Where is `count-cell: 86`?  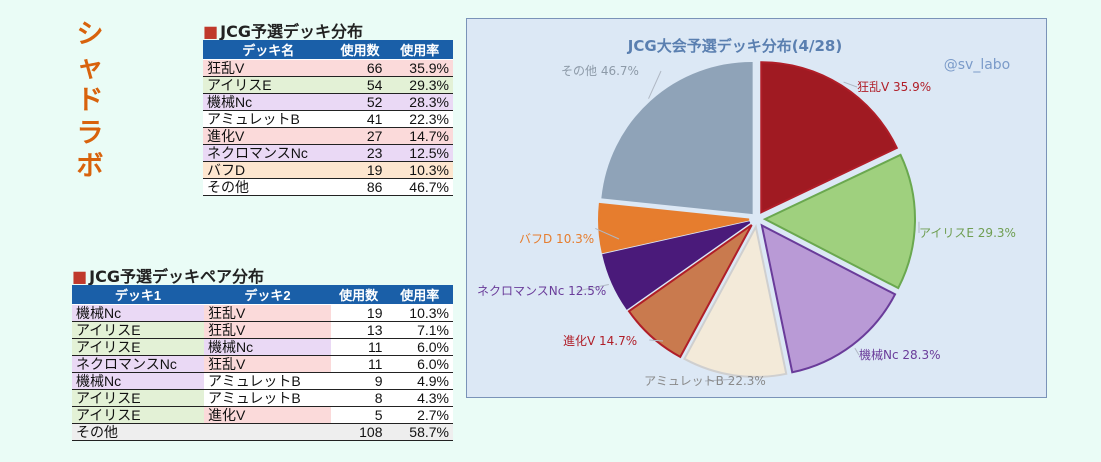
count-cell: 86 is located at coordinates (360, 187).